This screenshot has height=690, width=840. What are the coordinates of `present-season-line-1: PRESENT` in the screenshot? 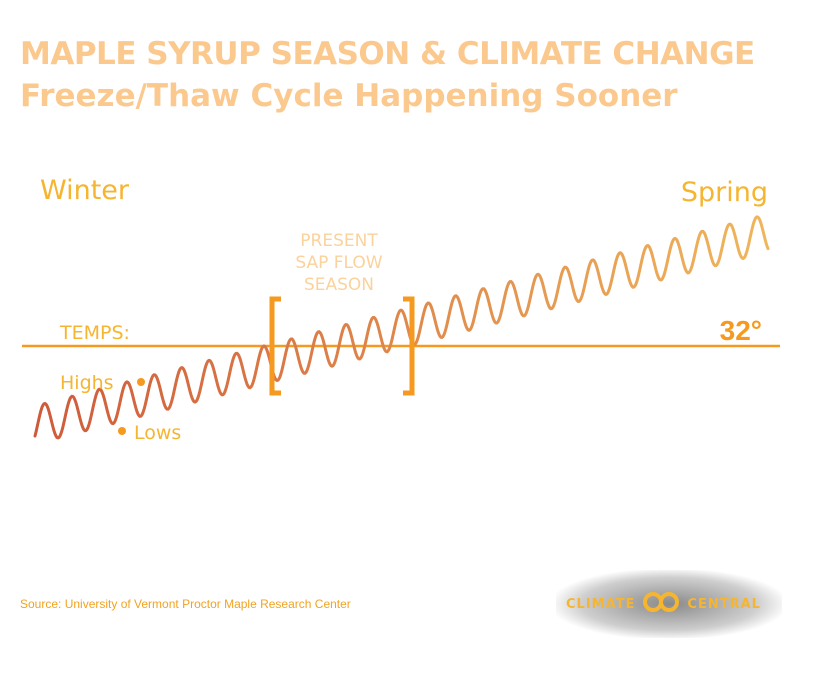 It's located at (339, 241).